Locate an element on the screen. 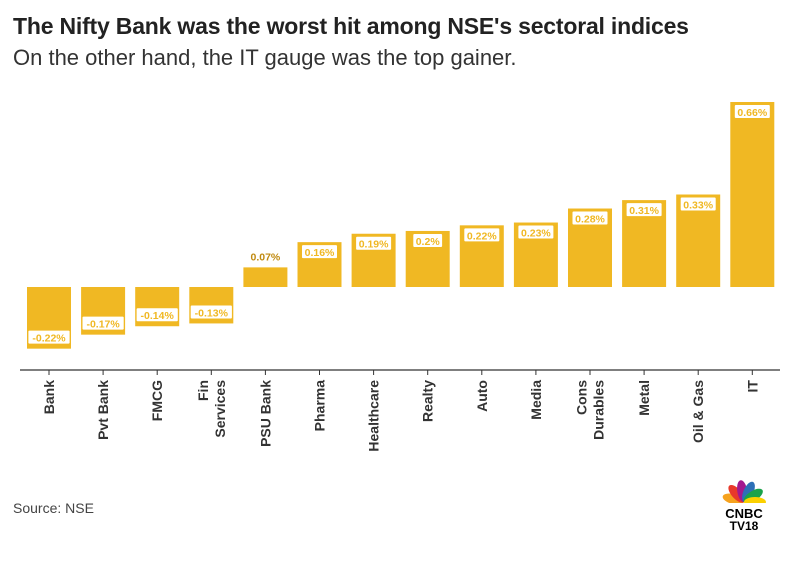 This screenshot has width=796, height=575. x-tick-label: FMCG is located at coordinates (157, 400).